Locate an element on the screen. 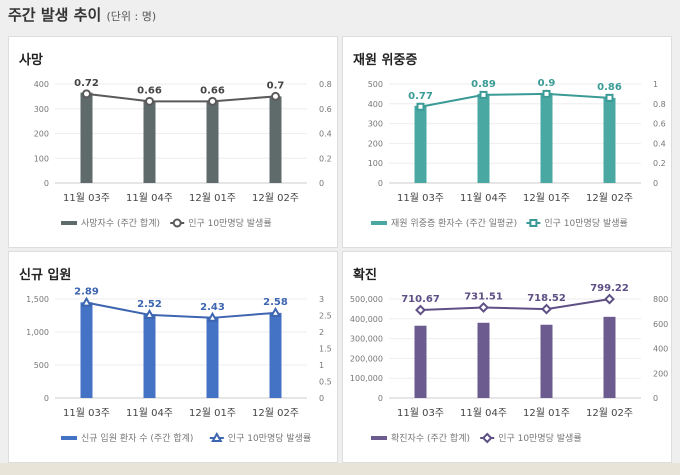 The height and width of the screenshot is (475, 680). y-tick-right: 2 is located at coordinates (321, 332).